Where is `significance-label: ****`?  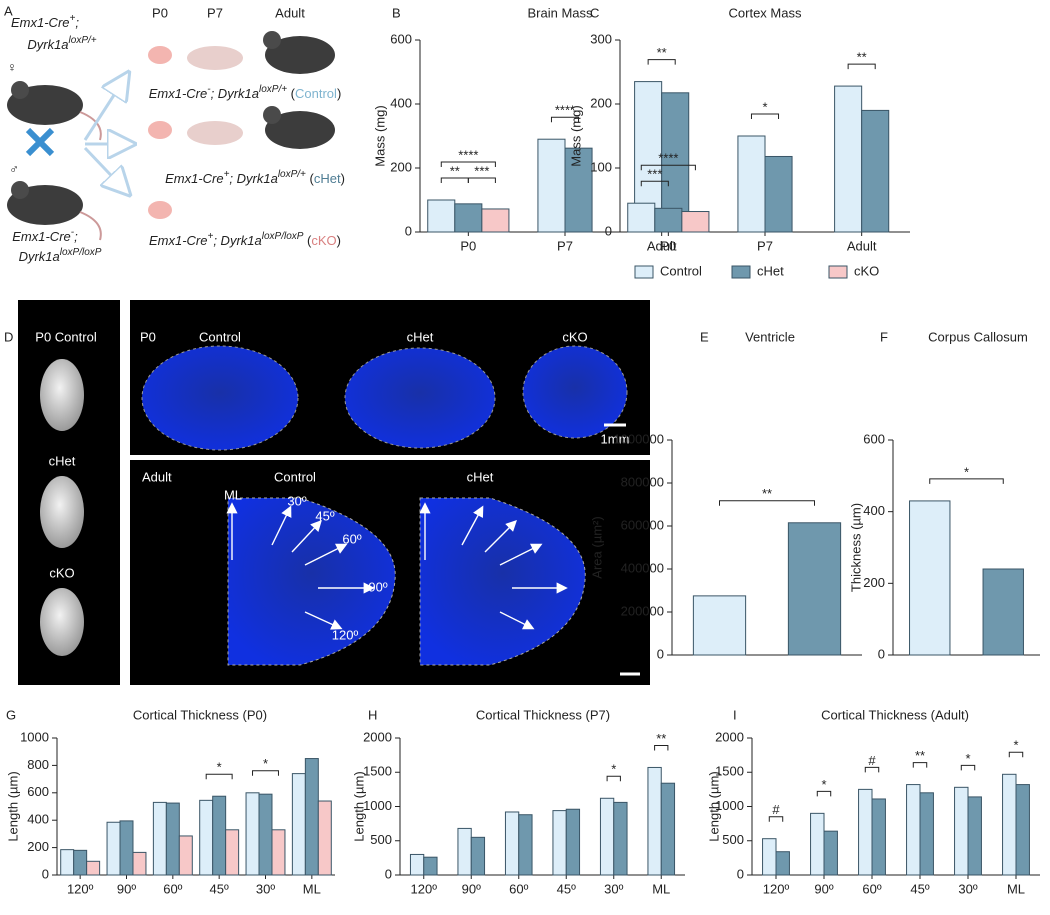 significance-label: **** is located at coordinates (668, 158).